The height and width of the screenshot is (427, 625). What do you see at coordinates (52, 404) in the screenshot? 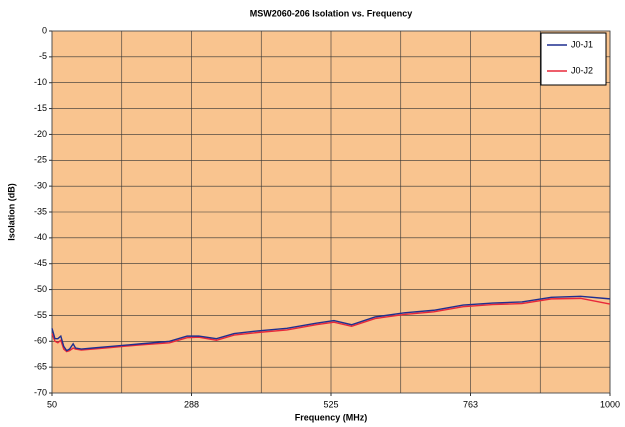
I see `x-tick-label: 50` at bounding box center [52, 404].